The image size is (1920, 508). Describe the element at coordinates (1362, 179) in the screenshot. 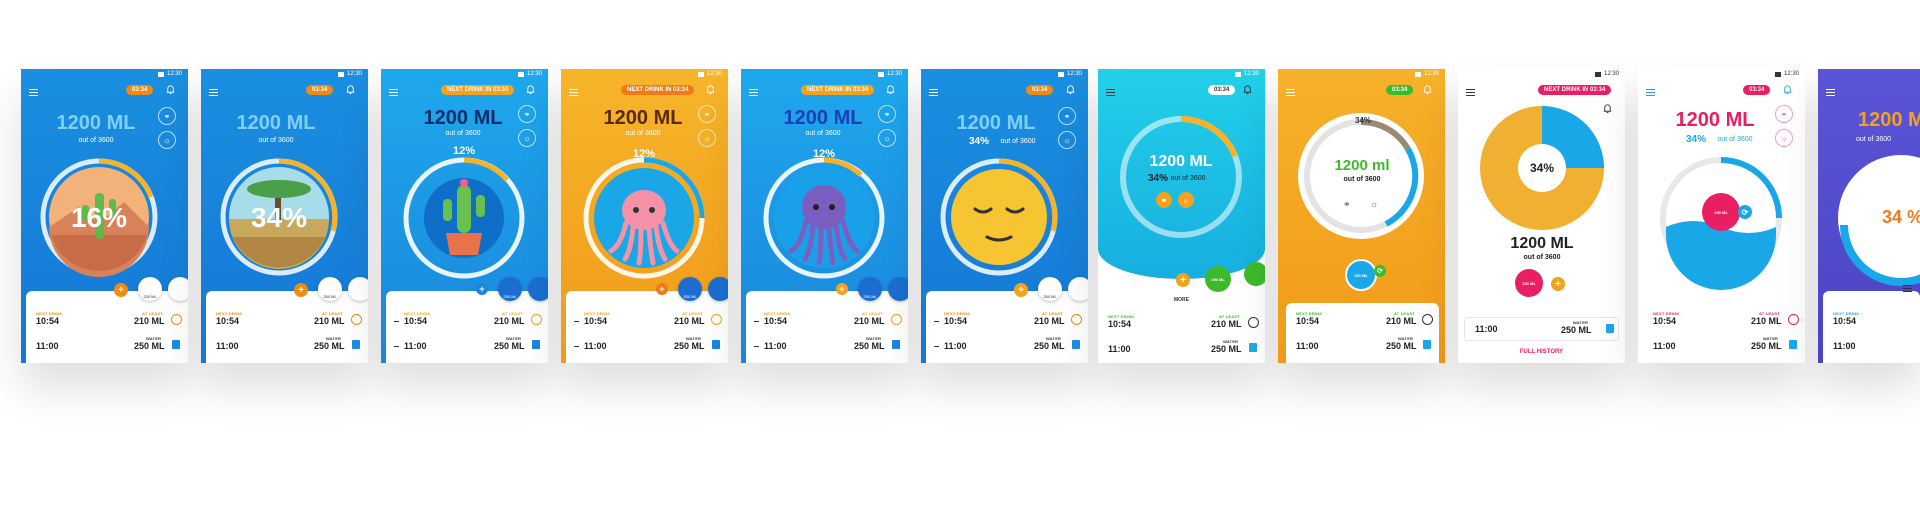

I see `intake-goal: out of 3600` at that location.